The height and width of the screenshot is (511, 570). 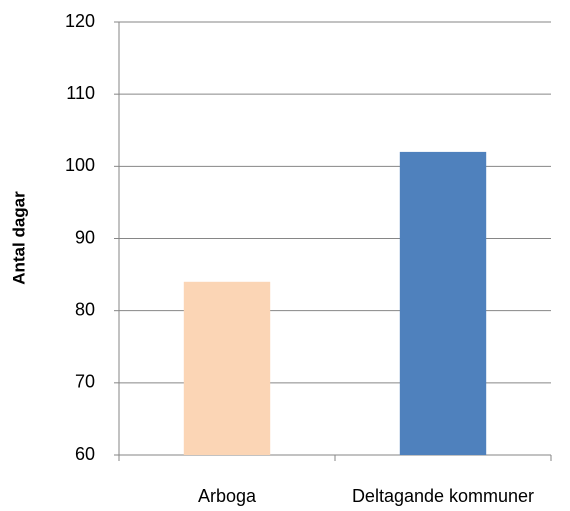 I want to click on y-tick-label: 100, so click(x=80, y=165).